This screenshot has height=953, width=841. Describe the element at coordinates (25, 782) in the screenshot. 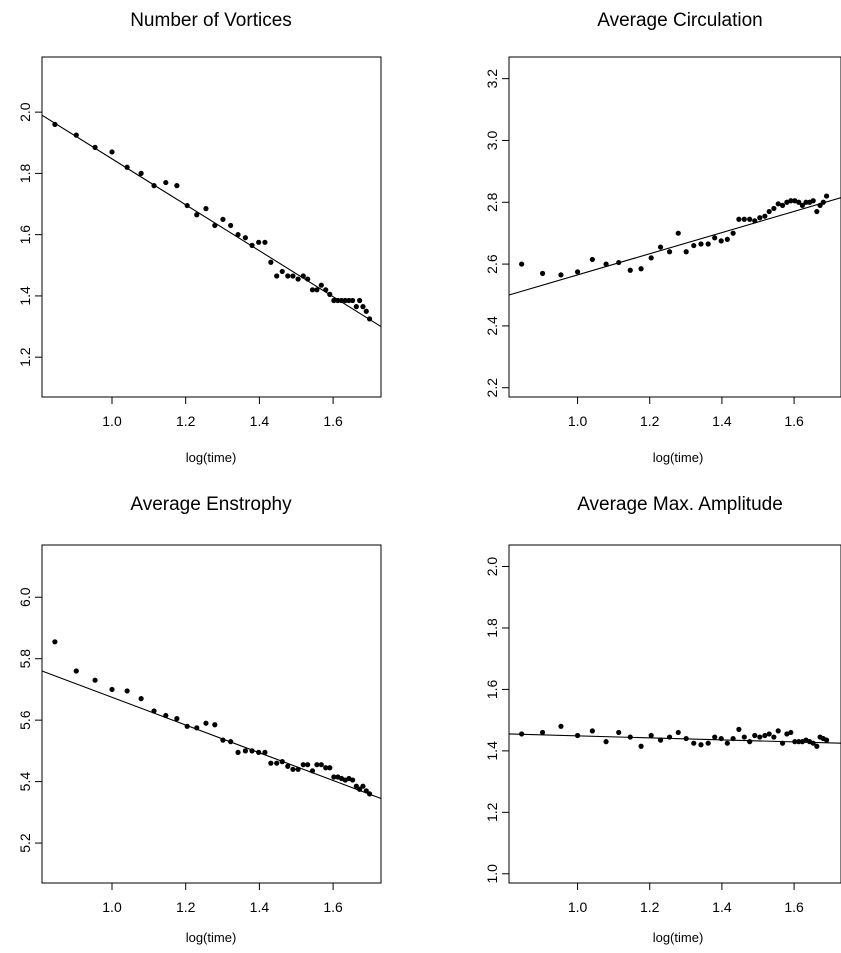

I see `y-tick-label: 5.4` at that location.